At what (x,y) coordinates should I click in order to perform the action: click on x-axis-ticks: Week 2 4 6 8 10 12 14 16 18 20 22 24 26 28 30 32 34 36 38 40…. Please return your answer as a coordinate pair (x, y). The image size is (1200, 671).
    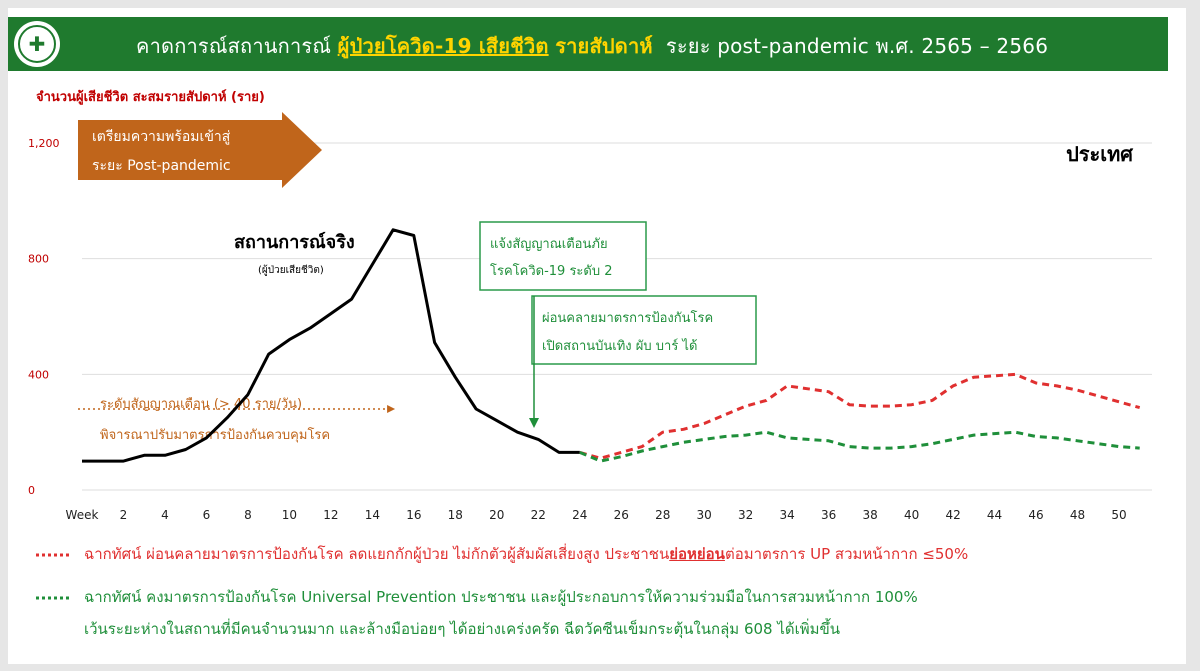
    Looking at the image, I should click on (596, 515).